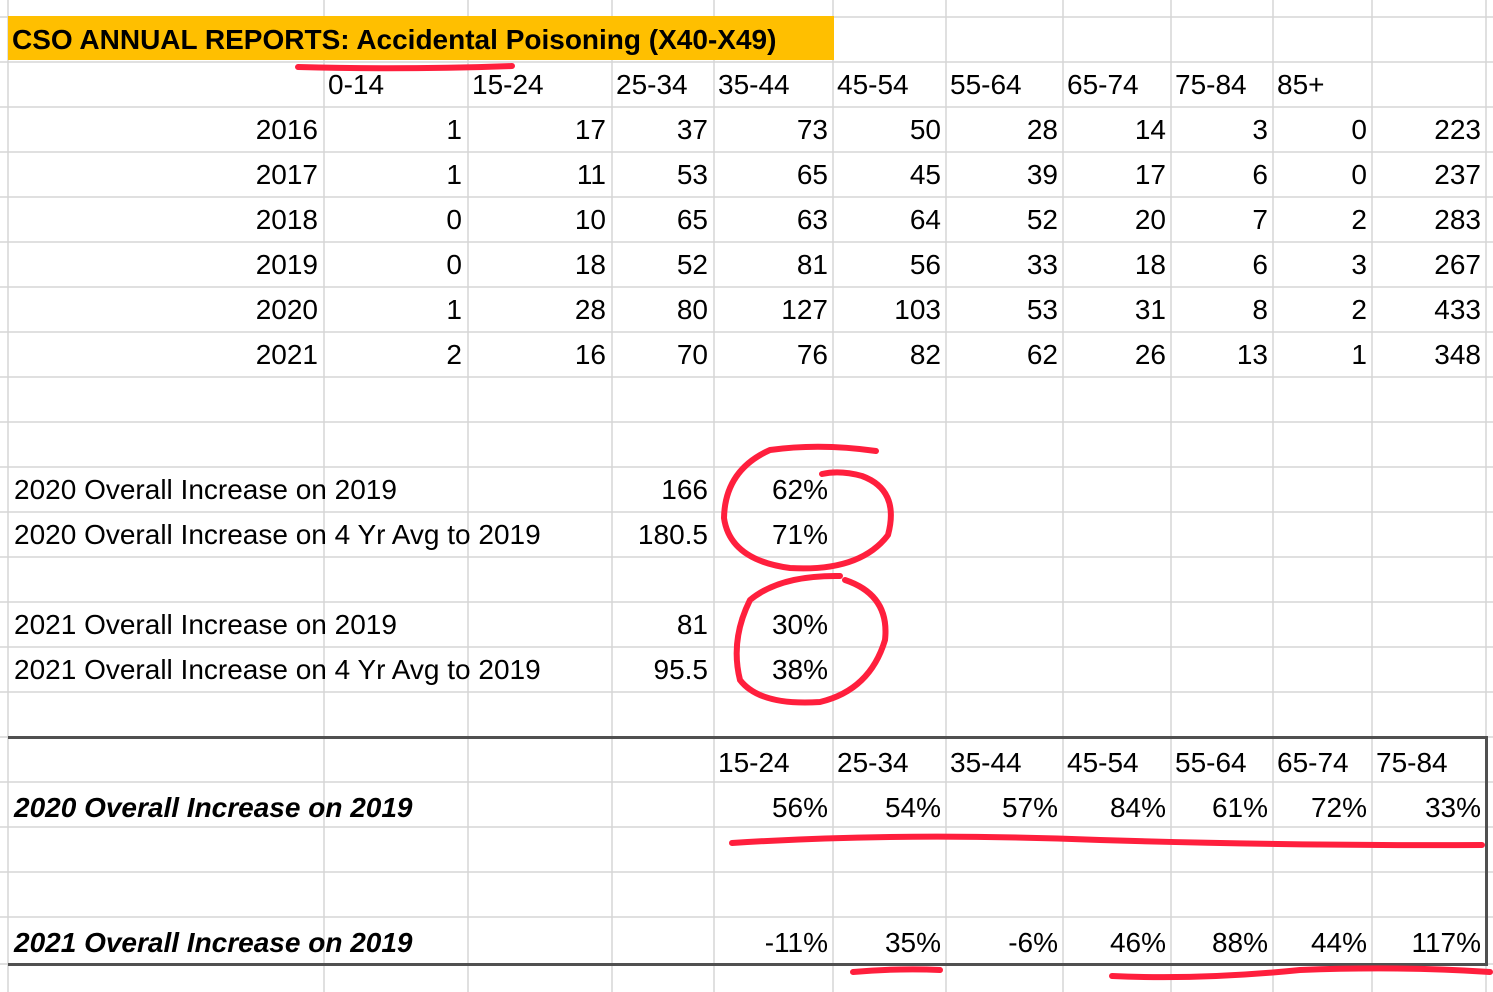 The image size is (1493, 992). What do you see at coordinates (925, 174) in the screenshot?
I see `data-cell: 45` at bounding box center [925, 174].